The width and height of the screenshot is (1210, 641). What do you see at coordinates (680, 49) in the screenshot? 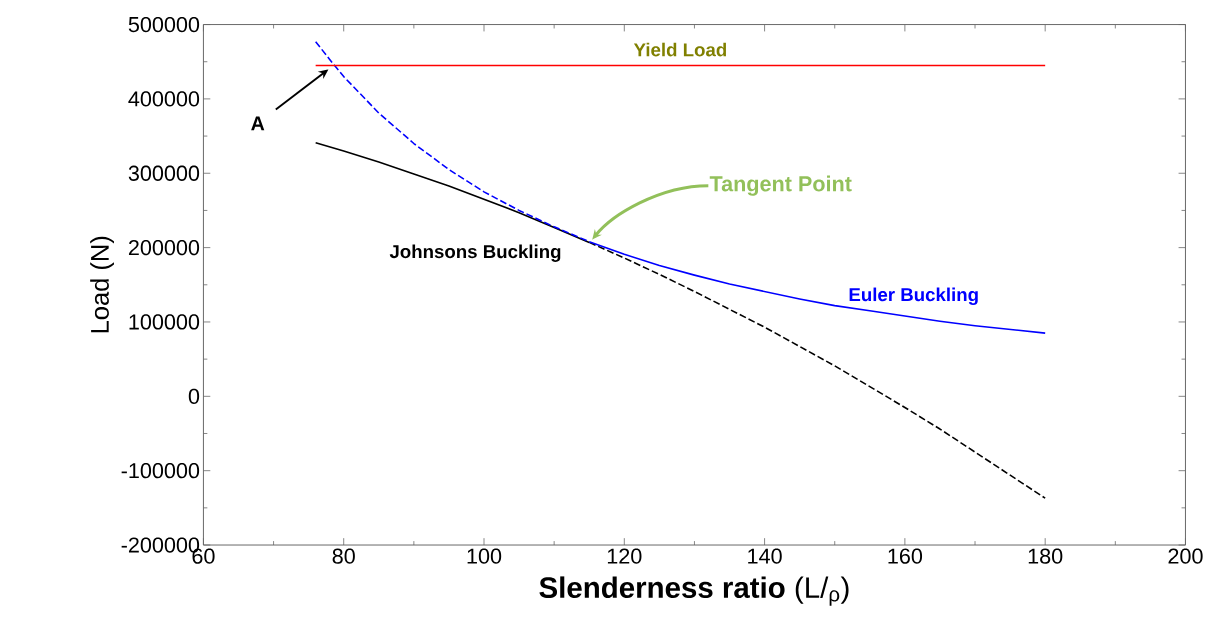
I see `series-label: Yield Load` at bounding box center [680, 49].